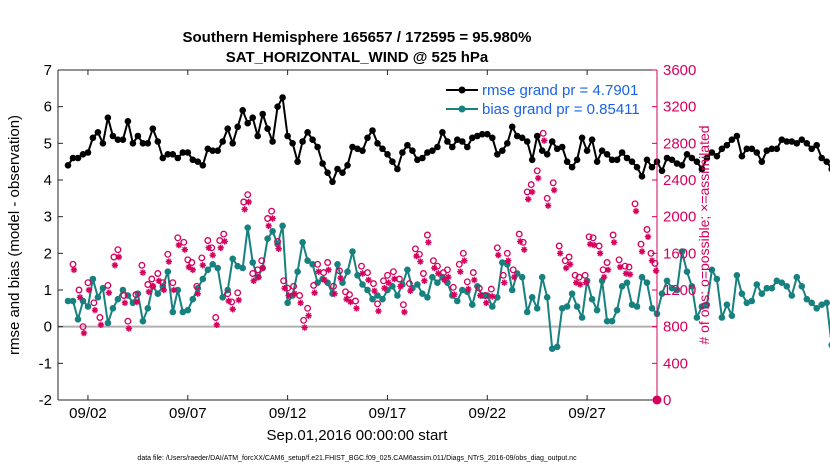 This screenshot has height=470, width=830. I want to click on right-tick-label: 3600, so click(679, 70).